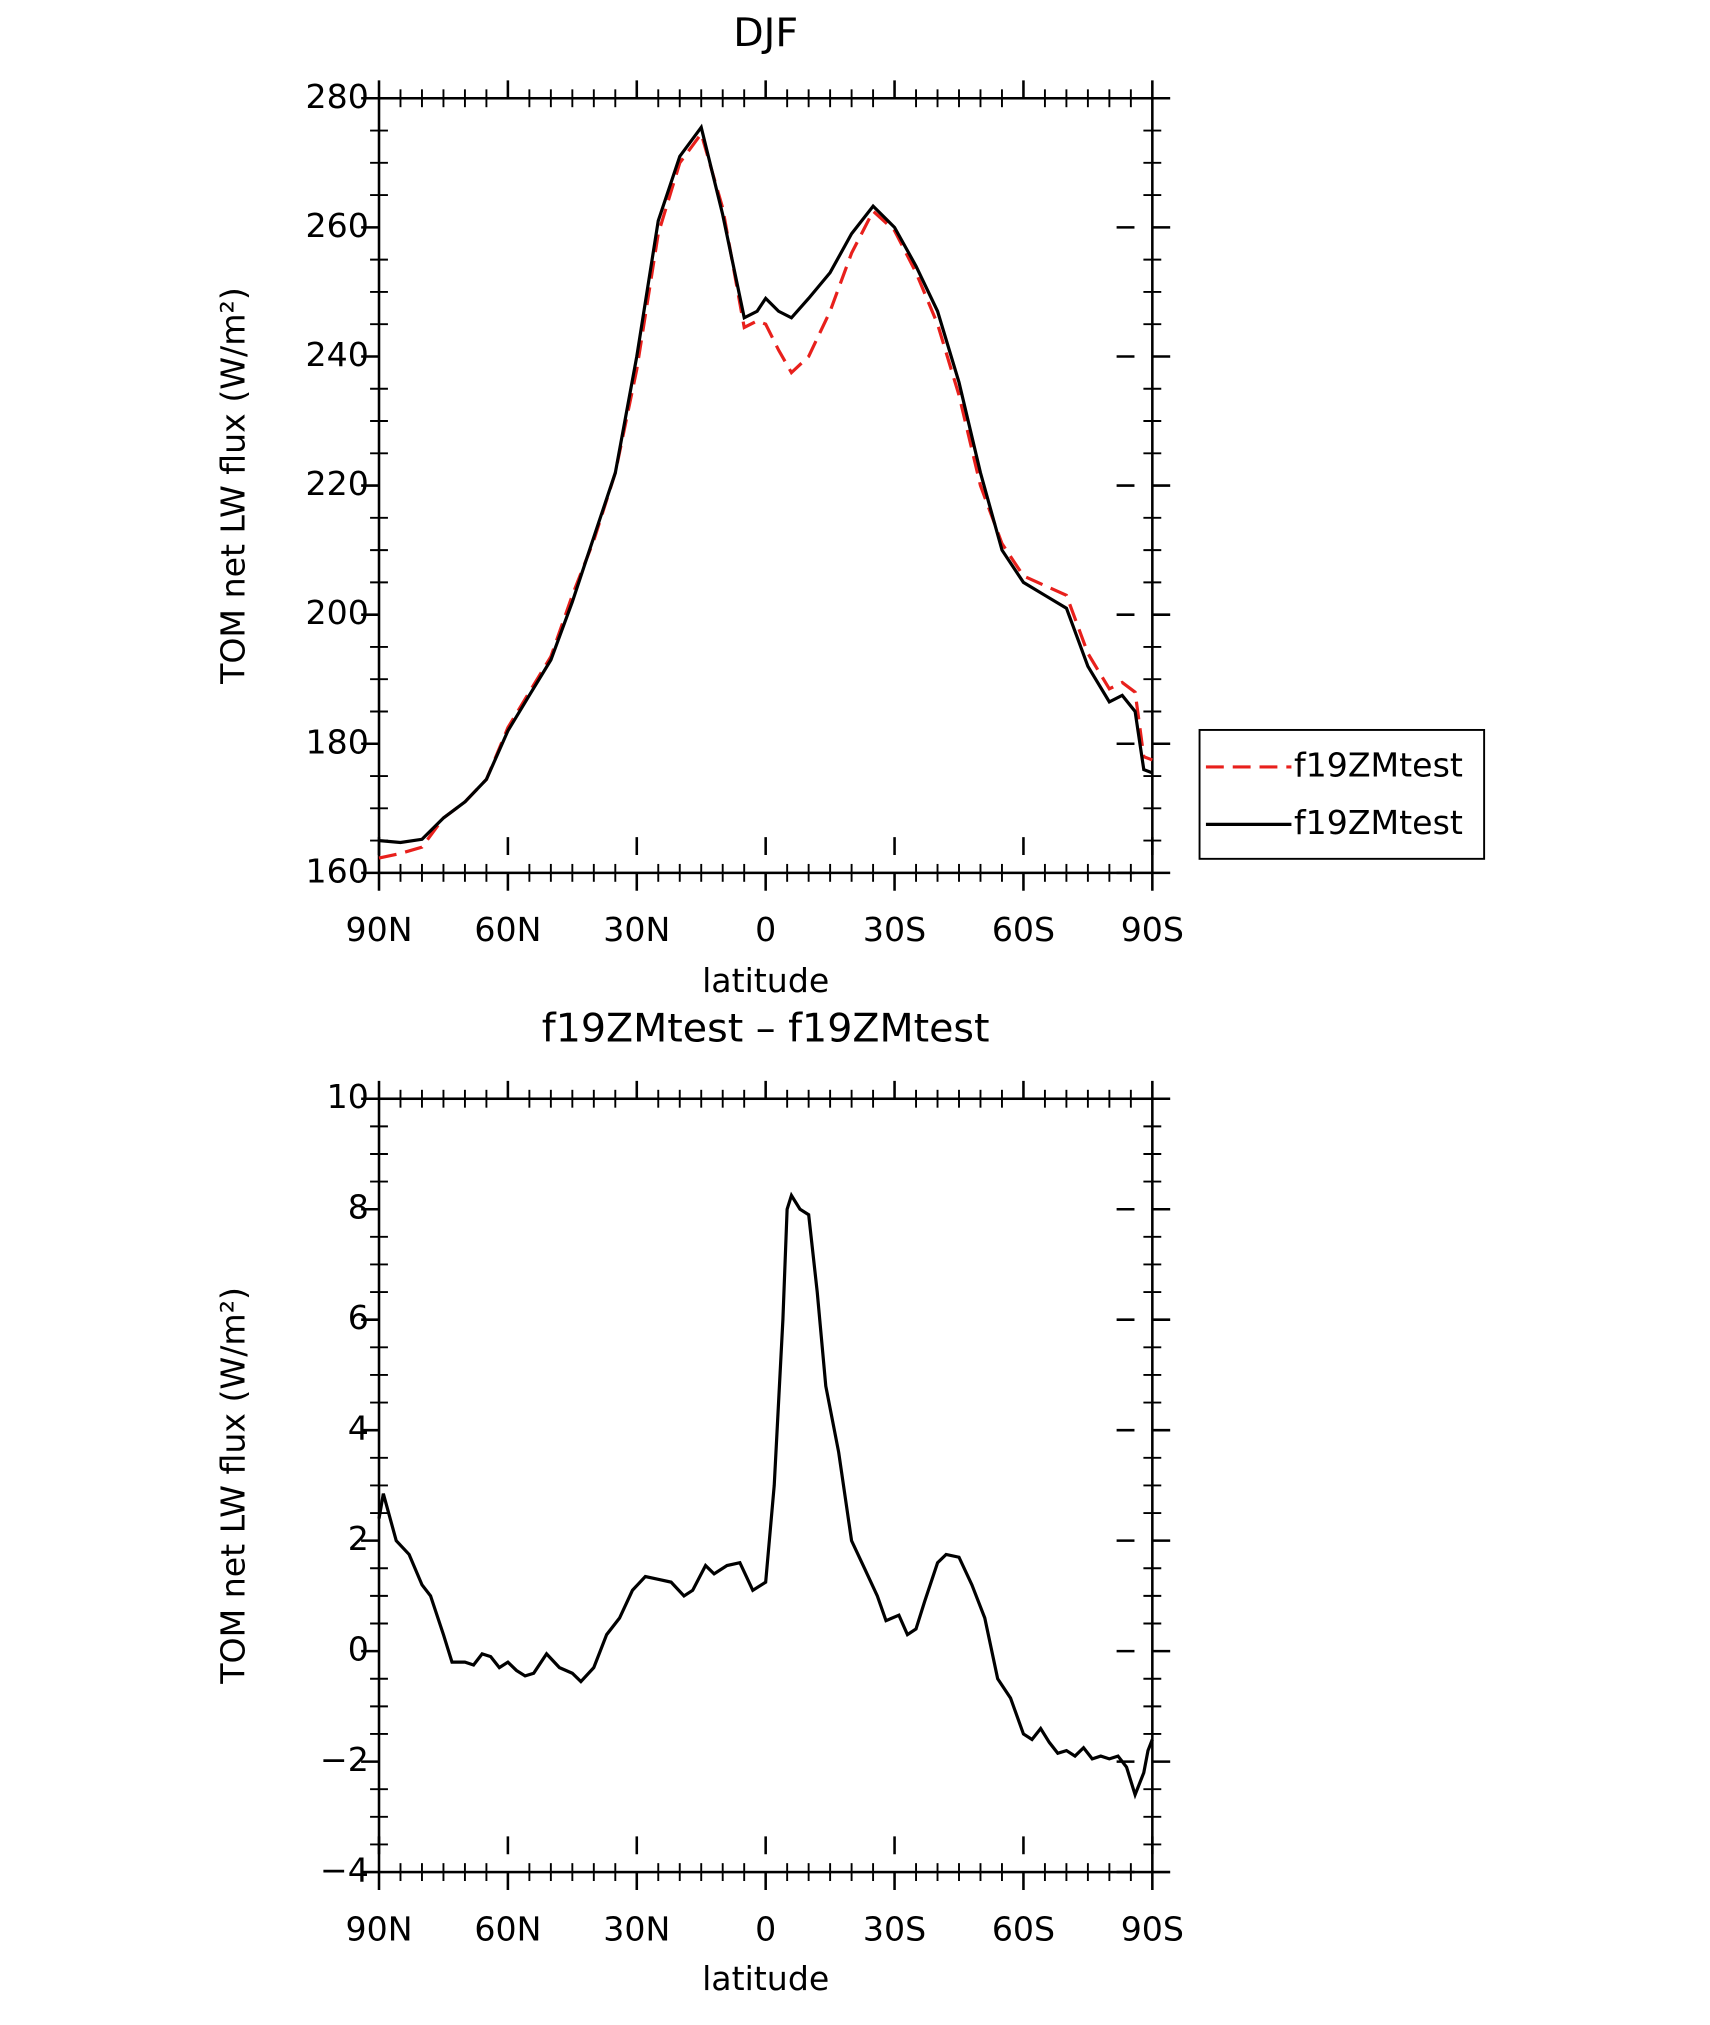 Image resolution: width=1710 pixels, height=2025 pixels. I want to click on y-tick-label: 10, so click(348, 1096).